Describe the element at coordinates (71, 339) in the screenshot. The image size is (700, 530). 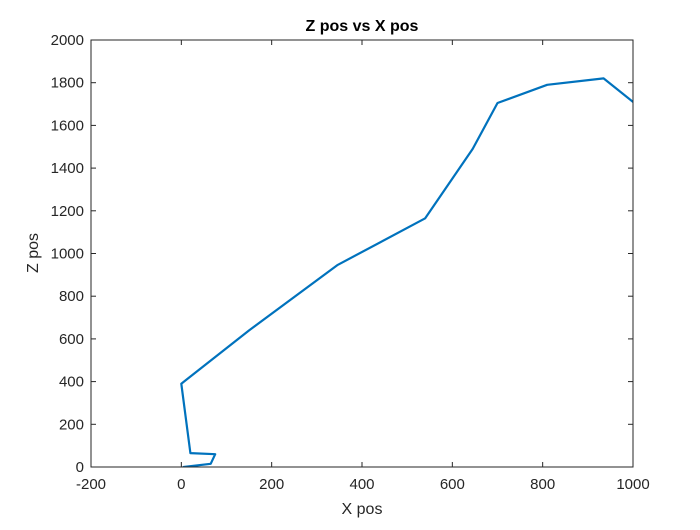
I see `y-tick-label: 600` at that location.